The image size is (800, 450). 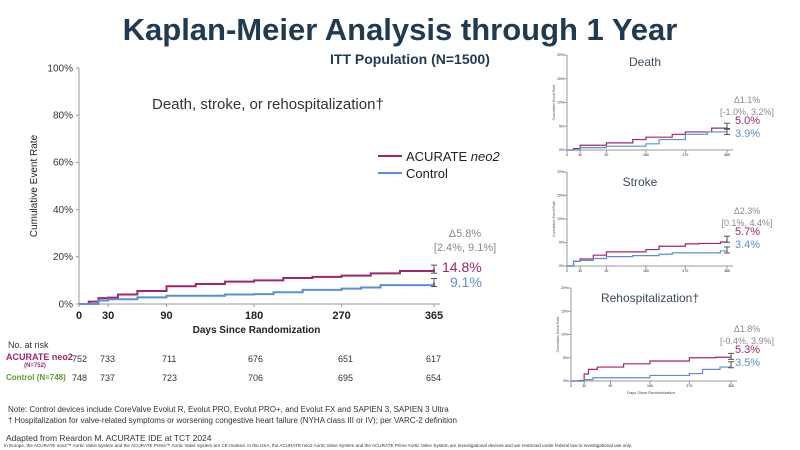 I want to click on y-tick-label: 100%, so click(x=60, y=68).